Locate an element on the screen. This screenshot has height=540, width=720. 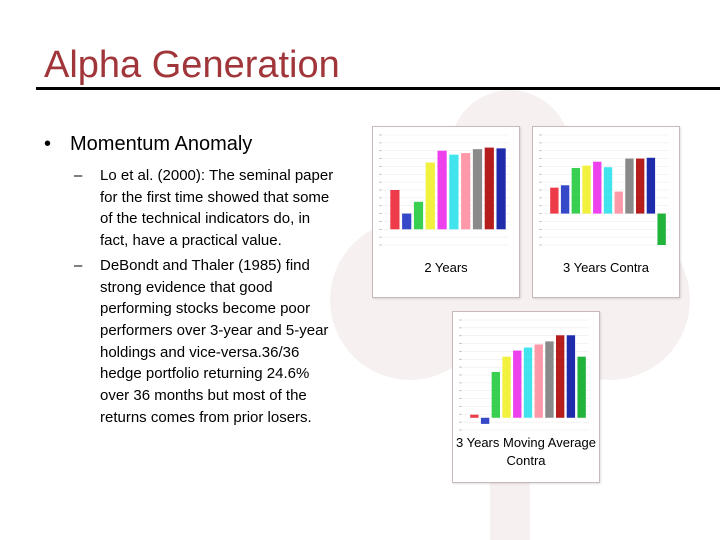
main-bullet: • Momentum Anomaly is located at coordinates (199, 144).